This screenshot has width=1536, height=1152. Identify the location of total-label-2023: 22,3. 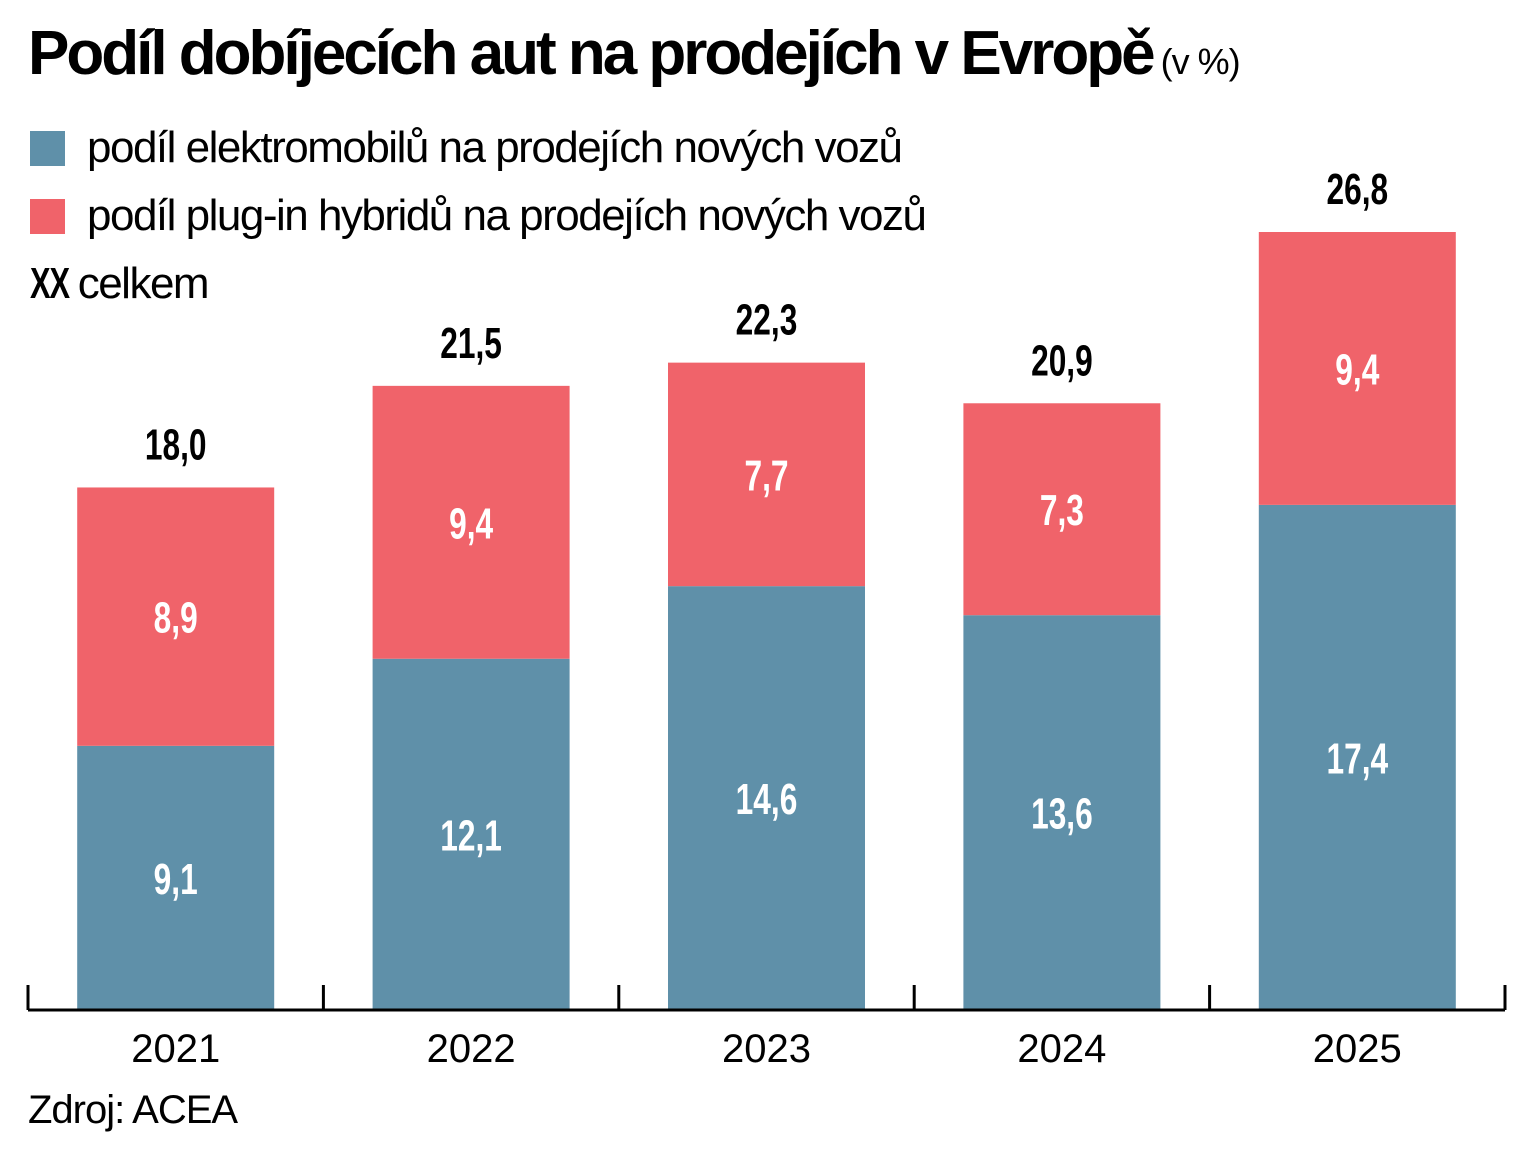
(767, 320).